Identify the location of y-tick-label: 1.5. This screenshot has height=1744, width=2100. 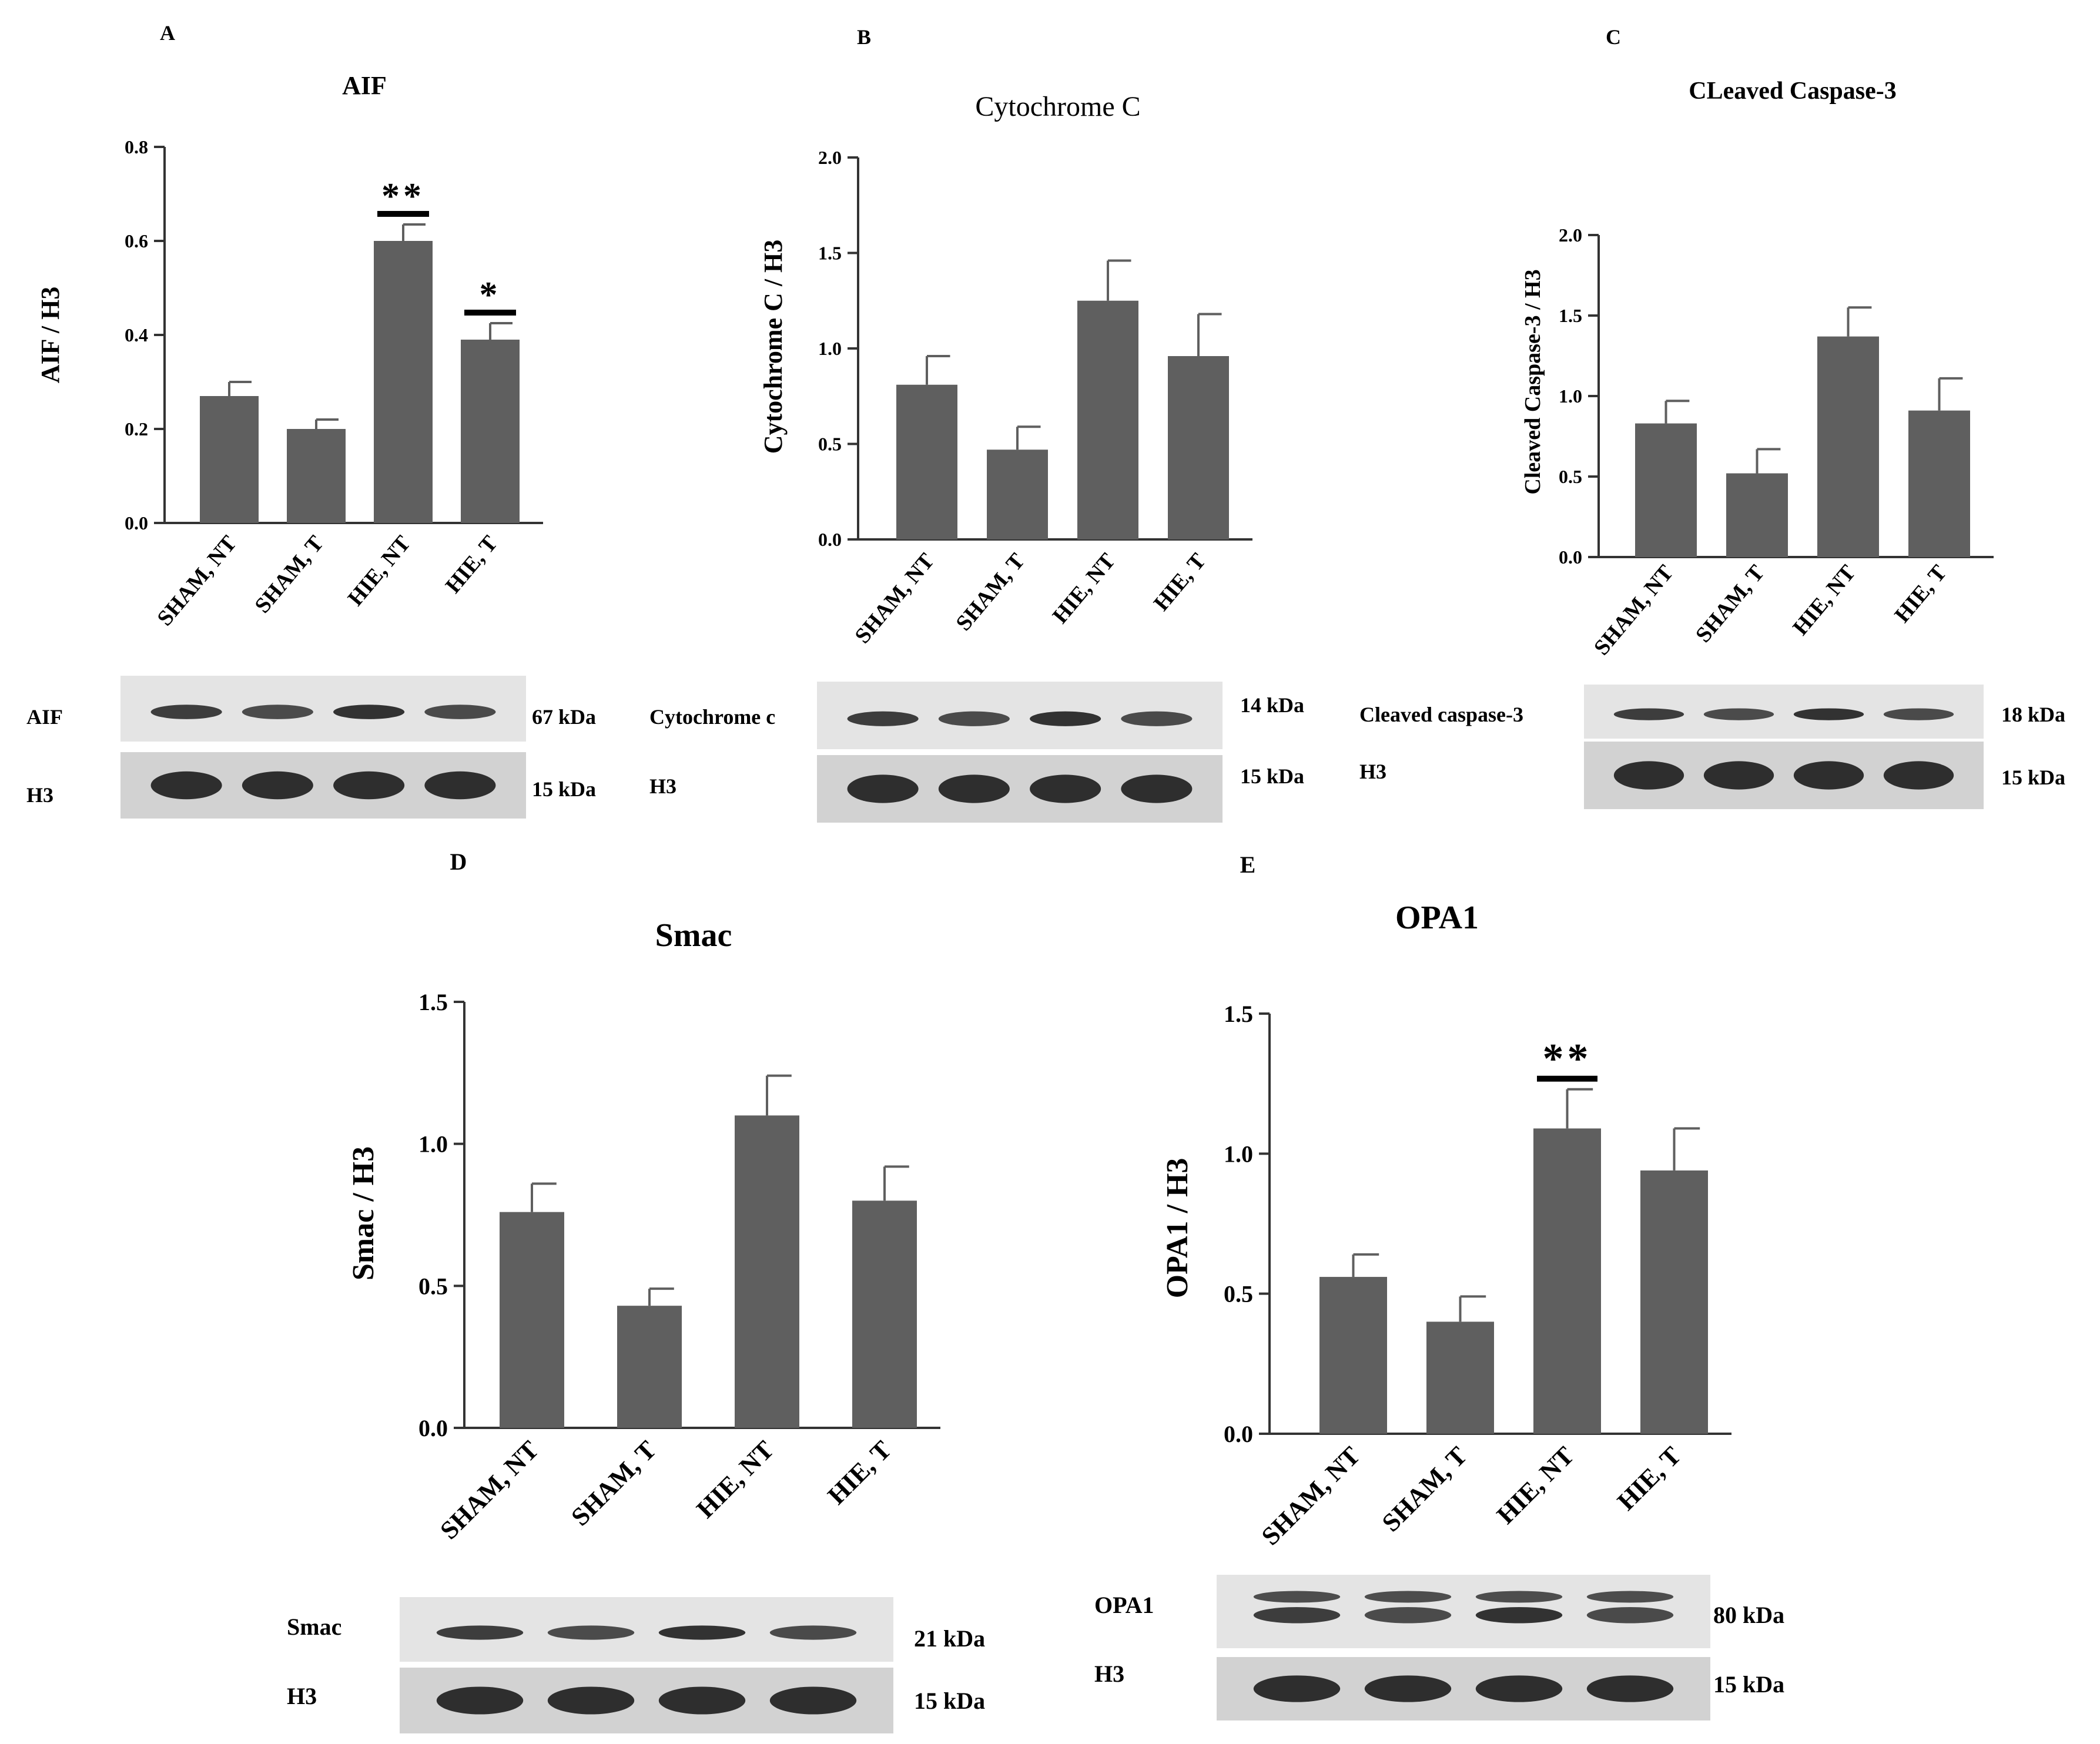
(830, 253).